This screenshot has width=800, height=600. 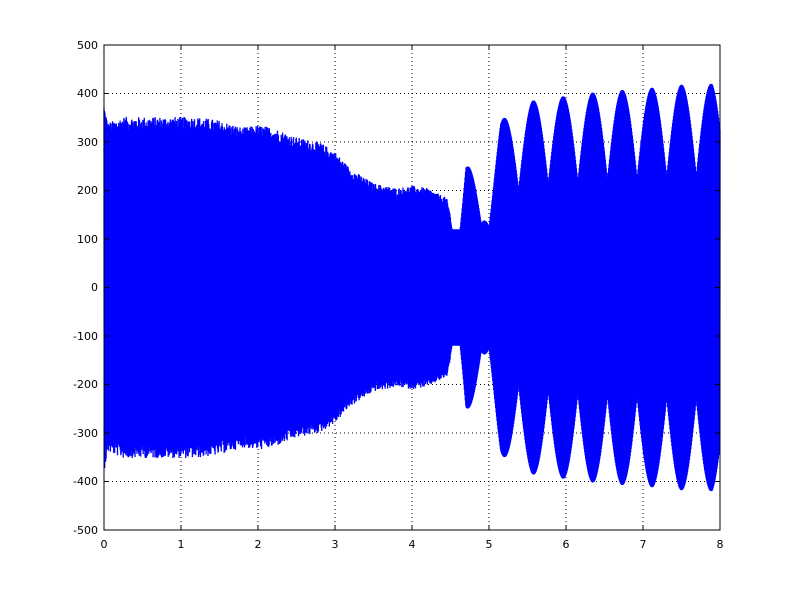 What do you see at coordinates (489, 544) in the screenshot?
I see `x-tick-label-5: 5` at bounding box center [489, 544].